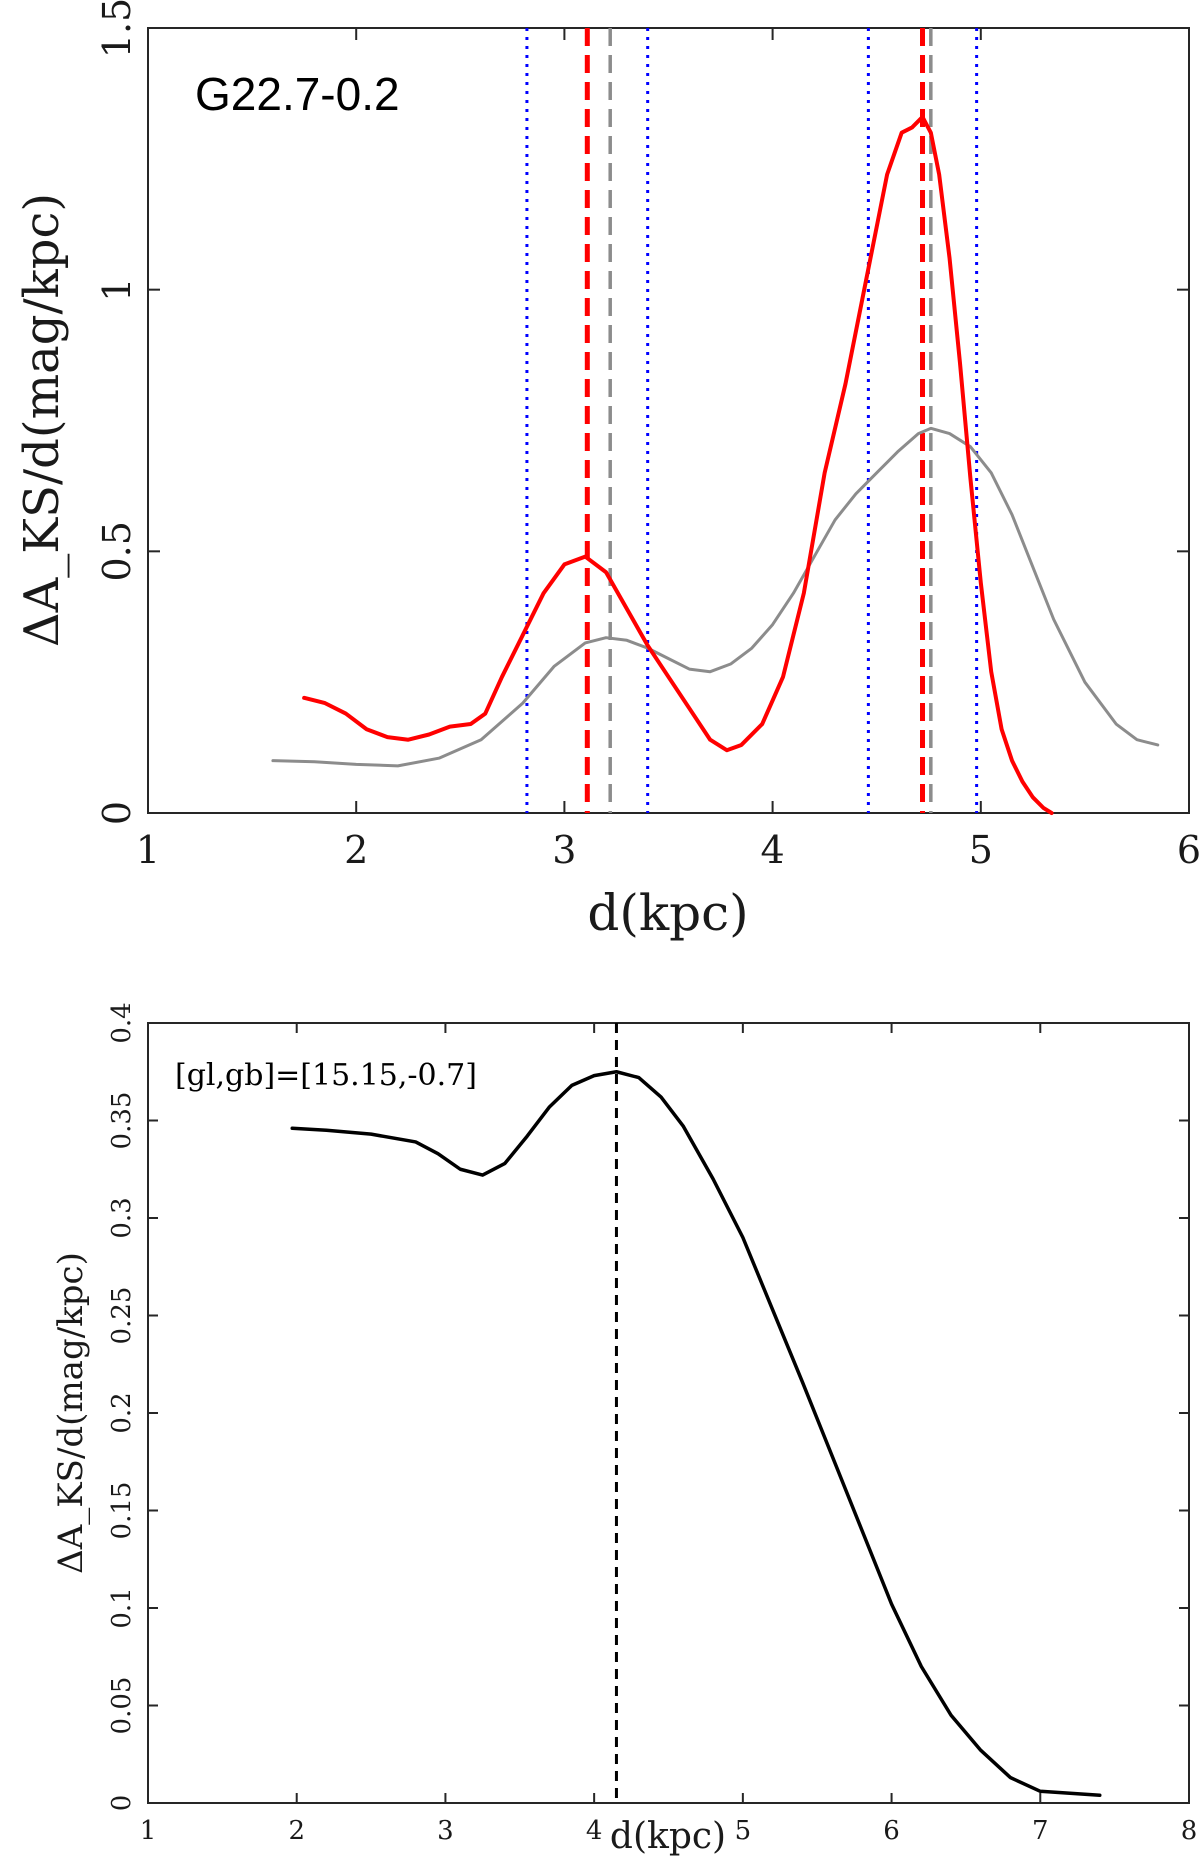 The height and width of the screenshot is (1860, 1200). Describe the element at coordinates (668, 1836) in the screenshot. I see `bottom-x-axis-label: d(kpc)` at that location.